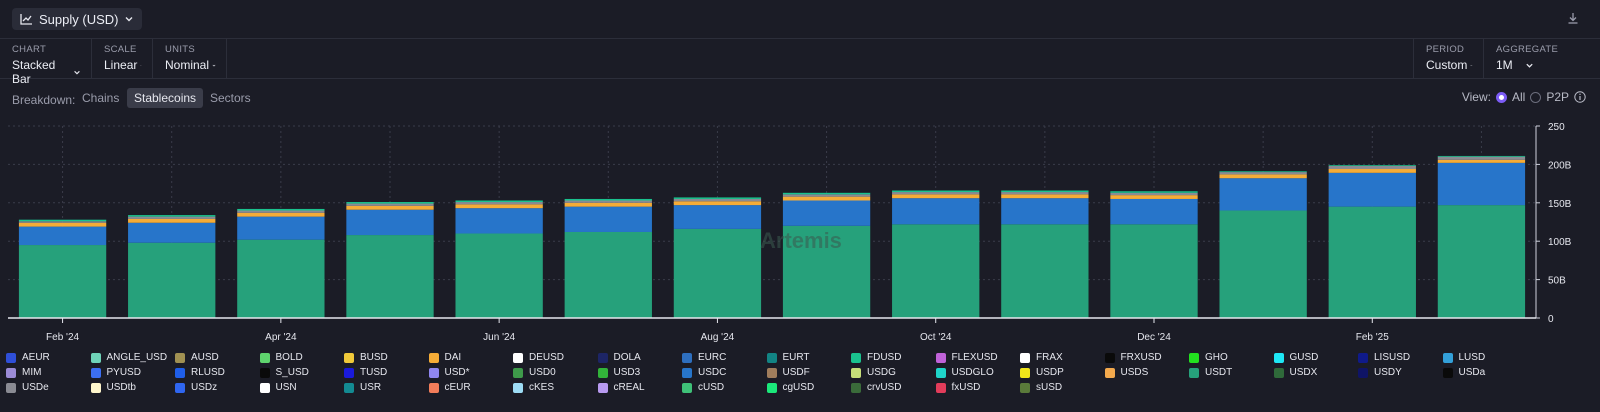 This screenshot has width=1600, height=412. What do you see at coordinates (366, 357) in the screenshot?
I see `legend-item: BUSD` at bounding box center [366, 357].